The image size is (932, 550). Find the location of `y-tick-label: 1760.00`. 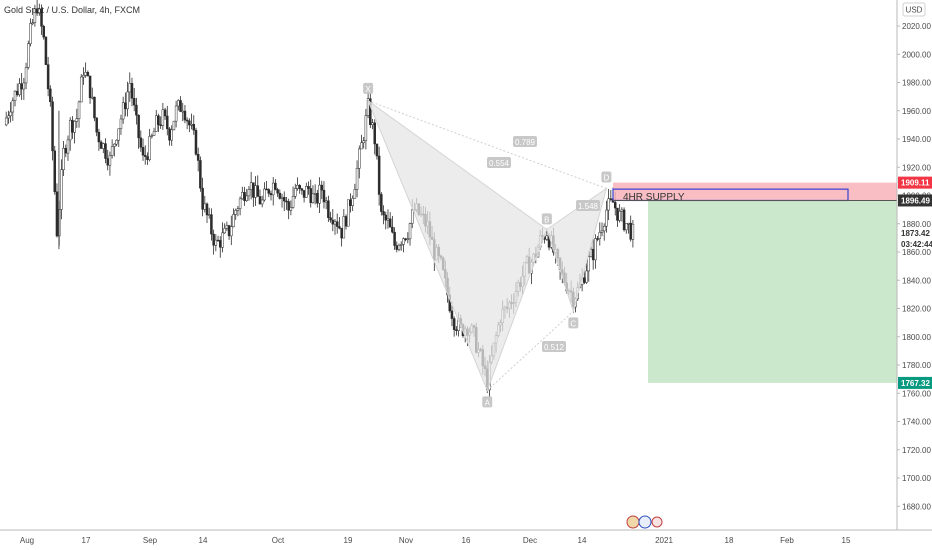

y-tick-label: 1760.00 is located at coordinates (916, 393).